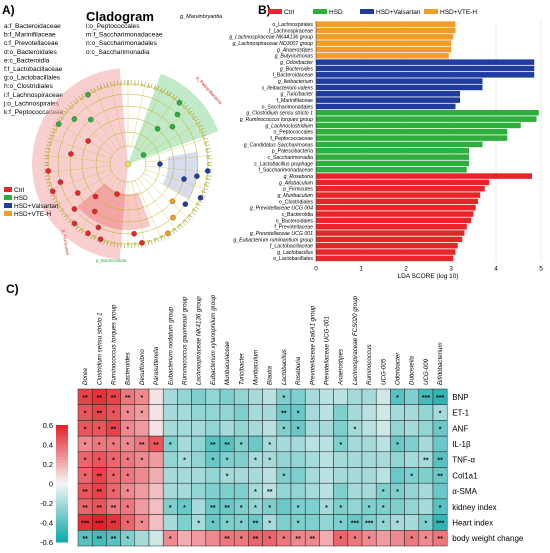 The image size is (550, 553). I want to click on heatmap-column-label: Odoribacter, so click(398, 368).